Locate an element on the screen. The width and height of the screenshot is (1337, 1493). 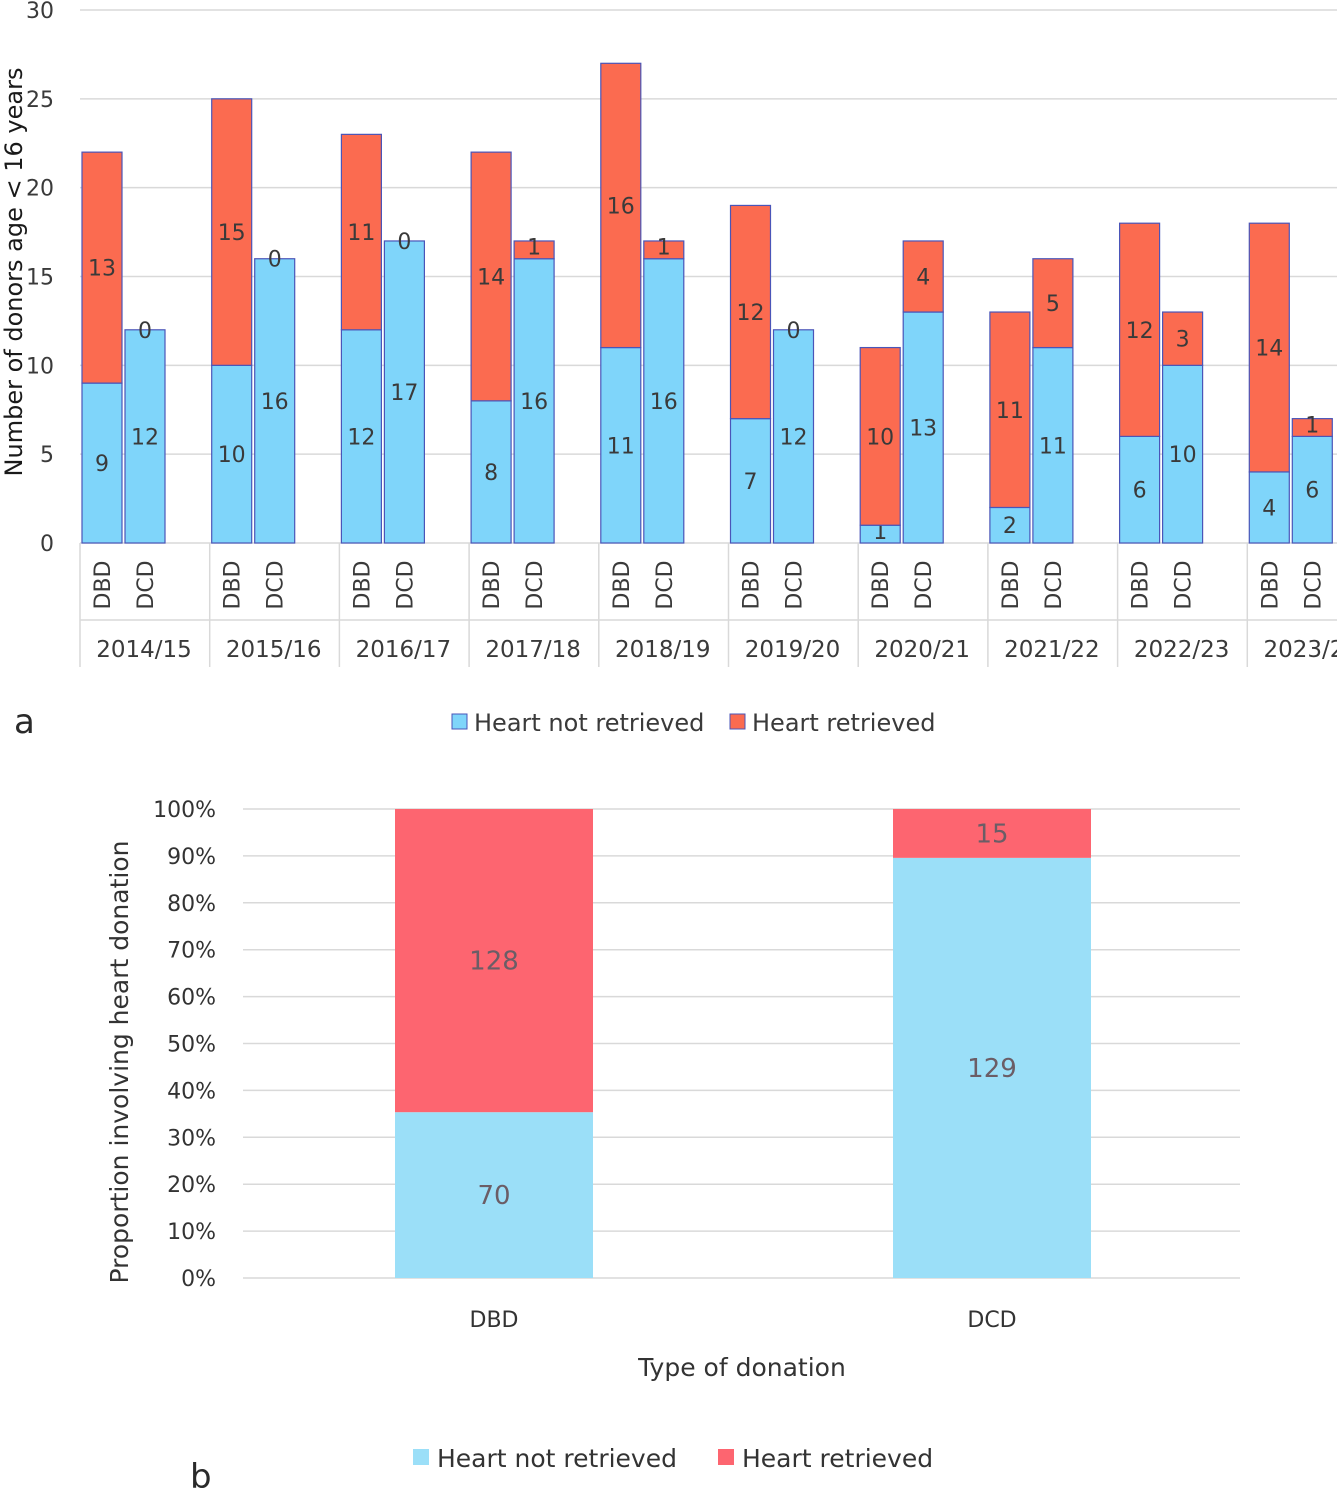
data-label: 3 is located at coordinates (1183, 340).